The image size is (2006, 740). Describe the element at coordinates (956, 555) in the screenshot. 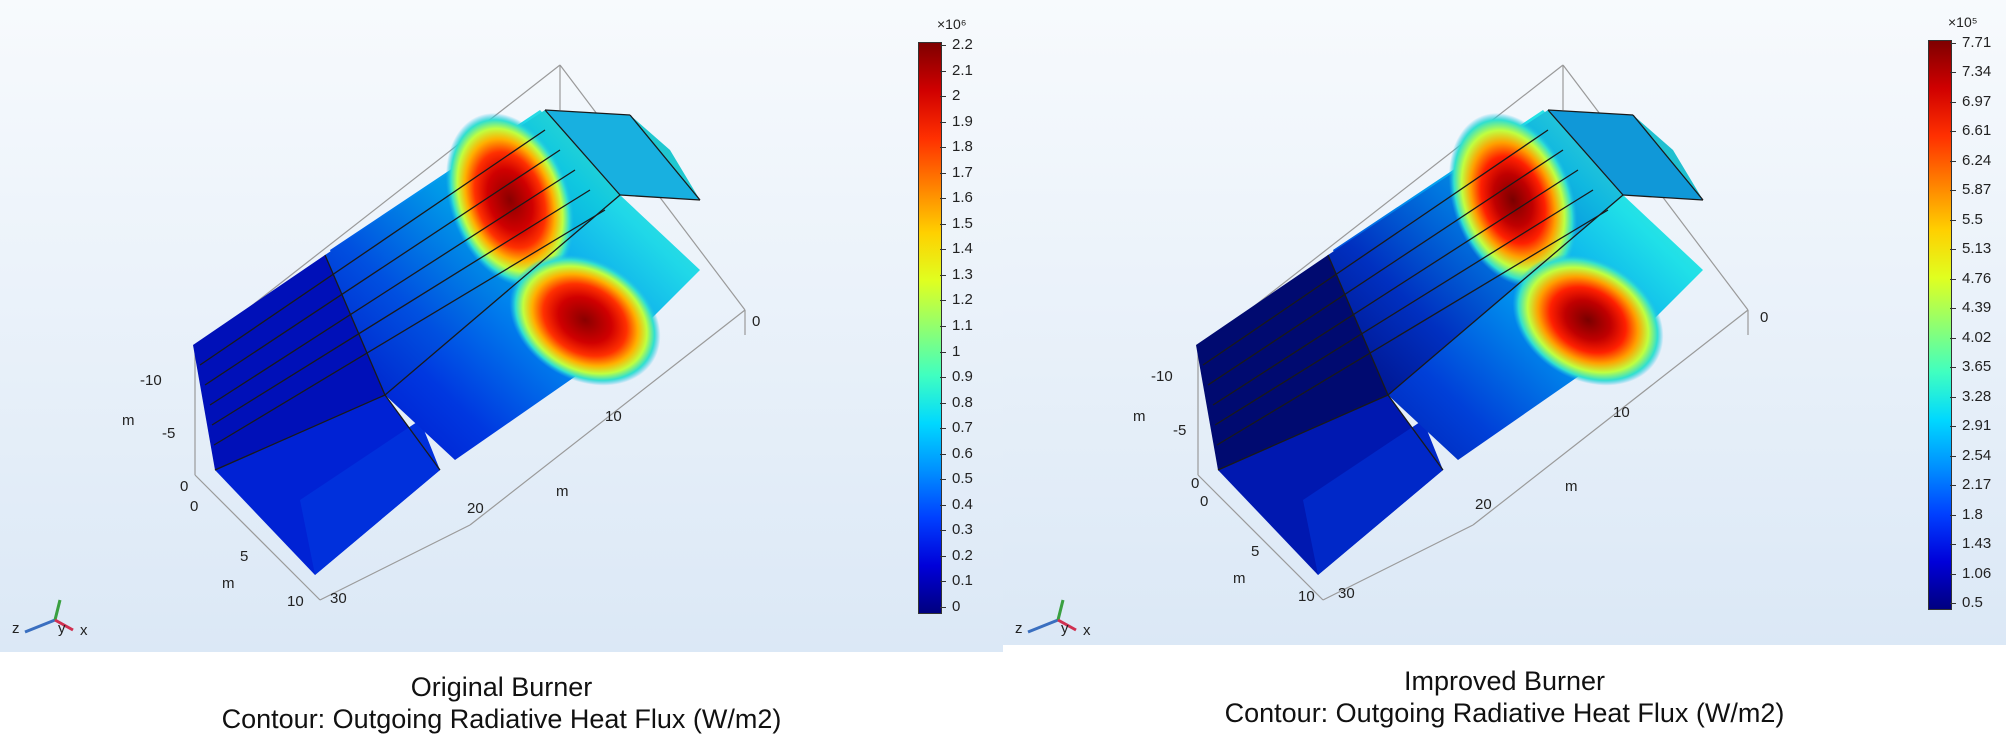

I see `colorbar-tick-20: 0.2` at that location.